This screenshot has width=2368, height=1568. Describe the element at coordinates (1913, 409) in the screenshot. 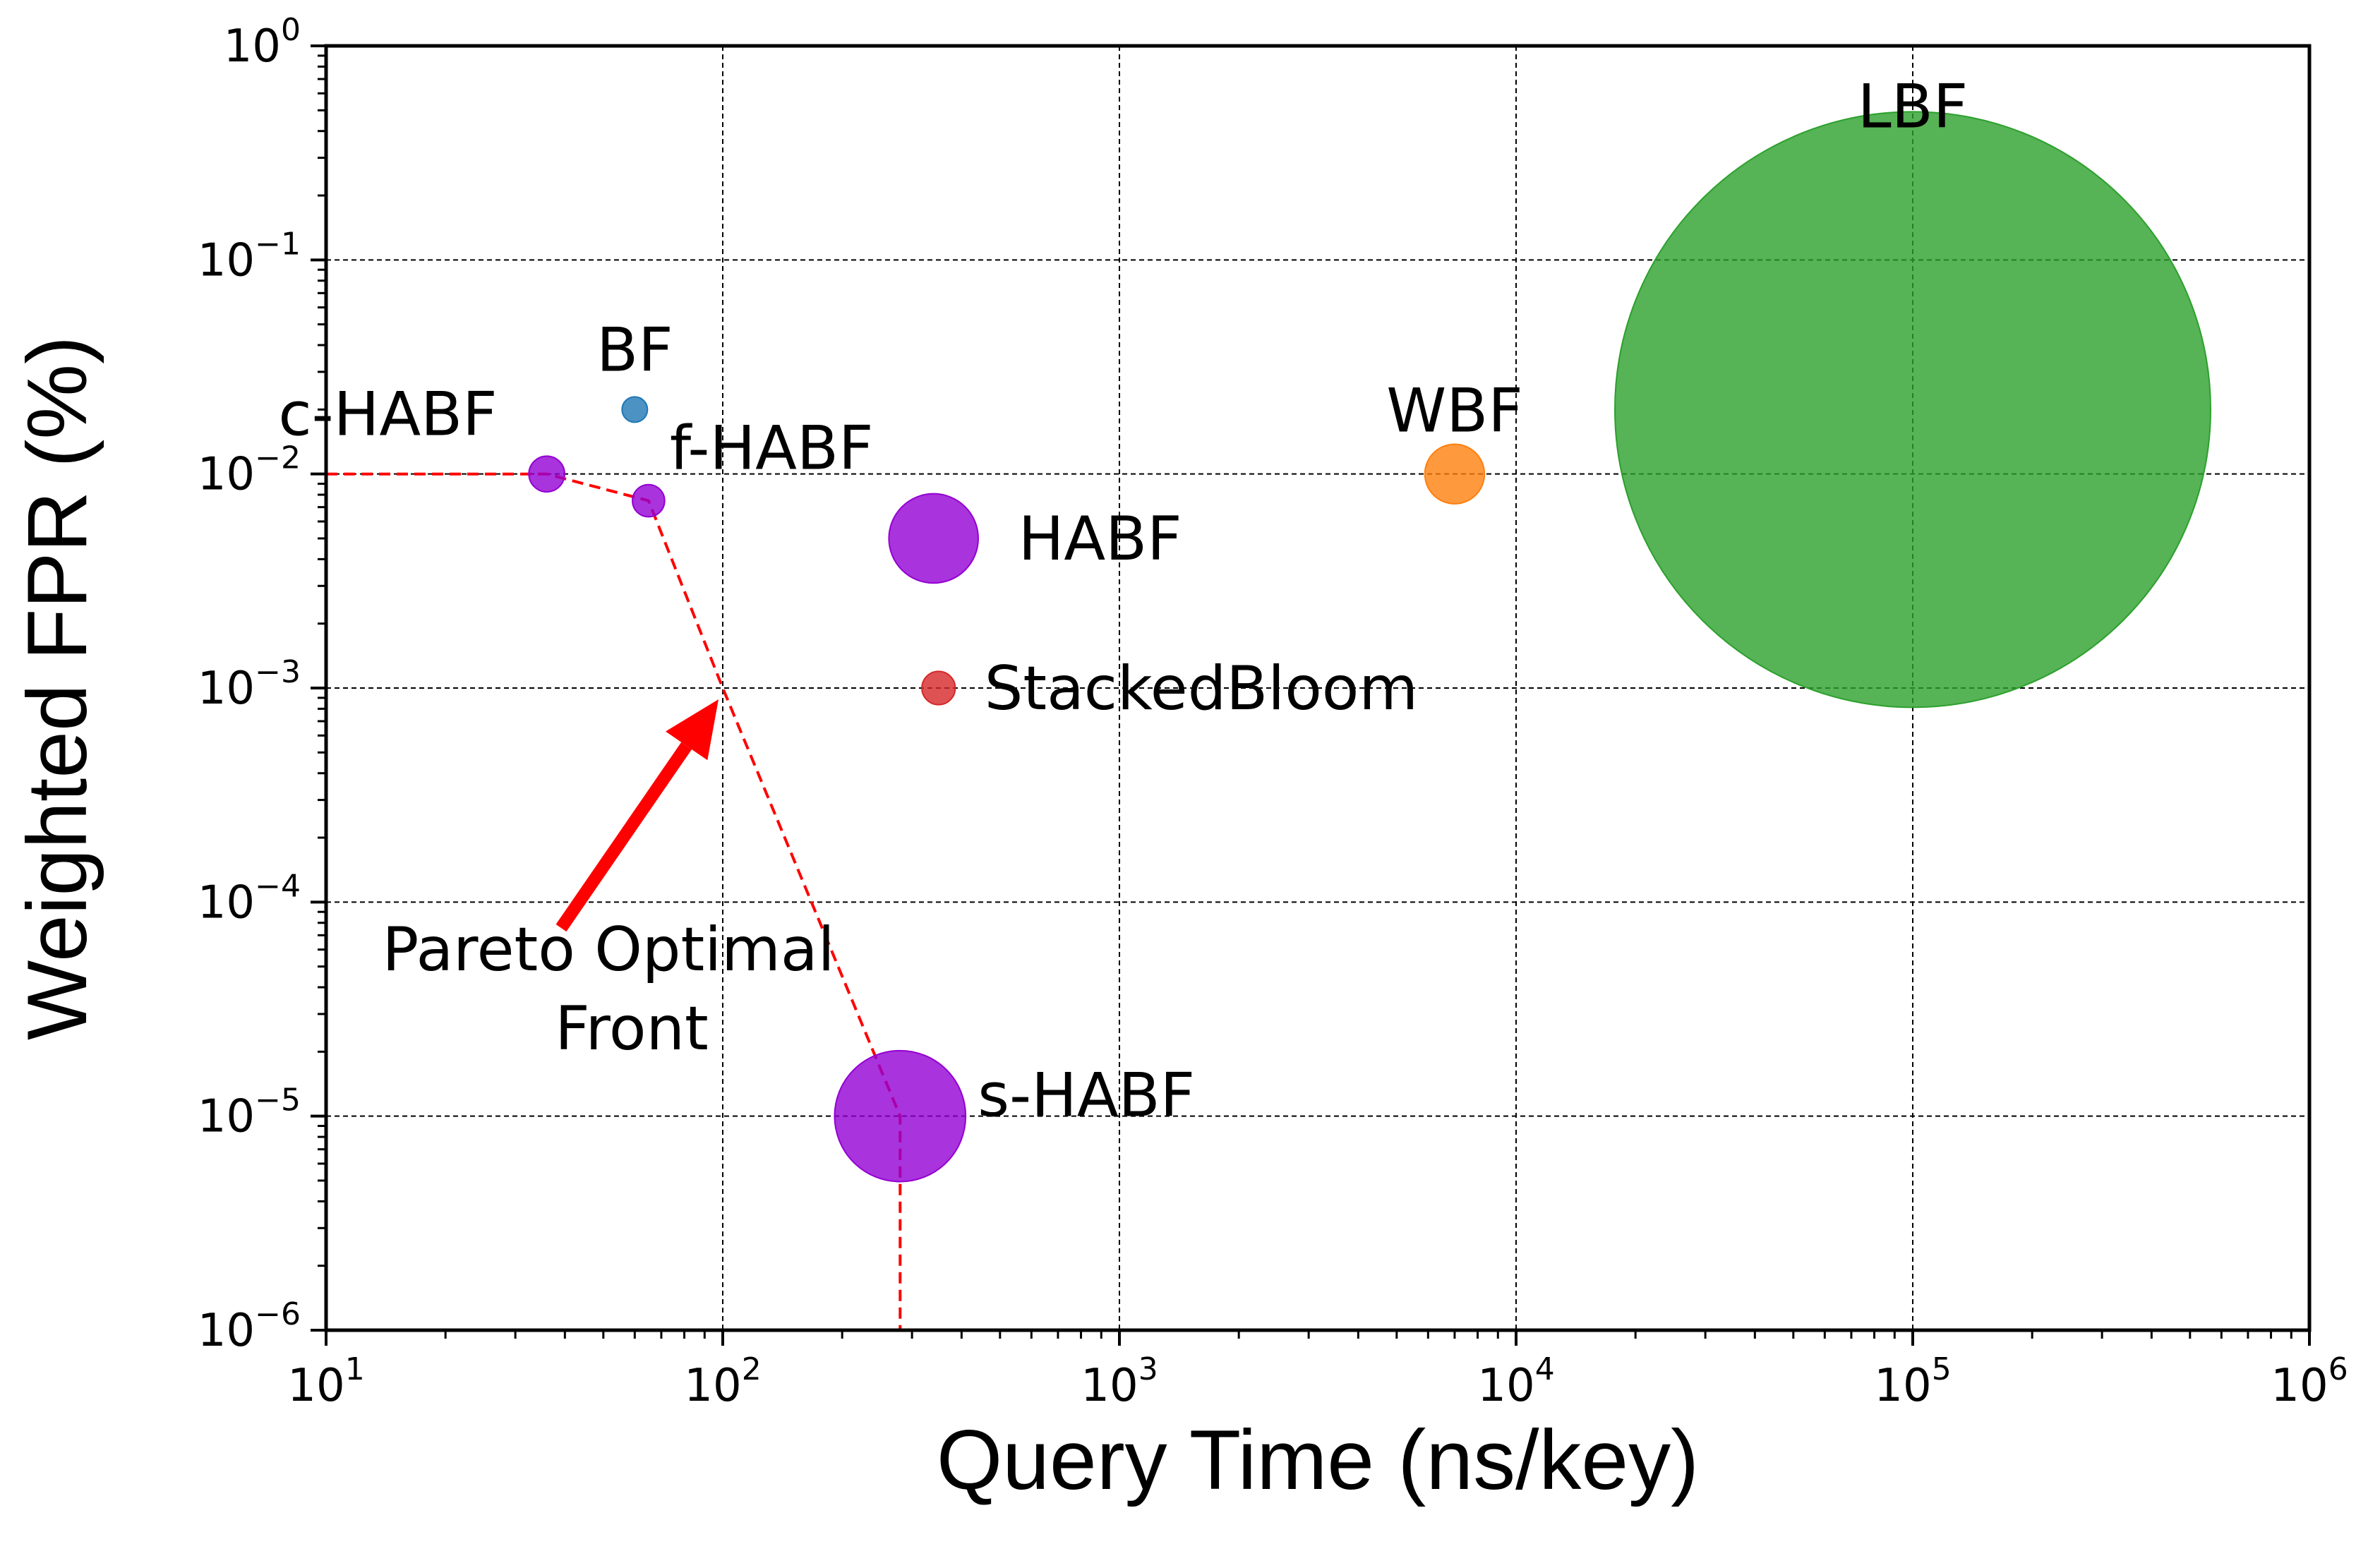

I see `point-lbf` at that location.